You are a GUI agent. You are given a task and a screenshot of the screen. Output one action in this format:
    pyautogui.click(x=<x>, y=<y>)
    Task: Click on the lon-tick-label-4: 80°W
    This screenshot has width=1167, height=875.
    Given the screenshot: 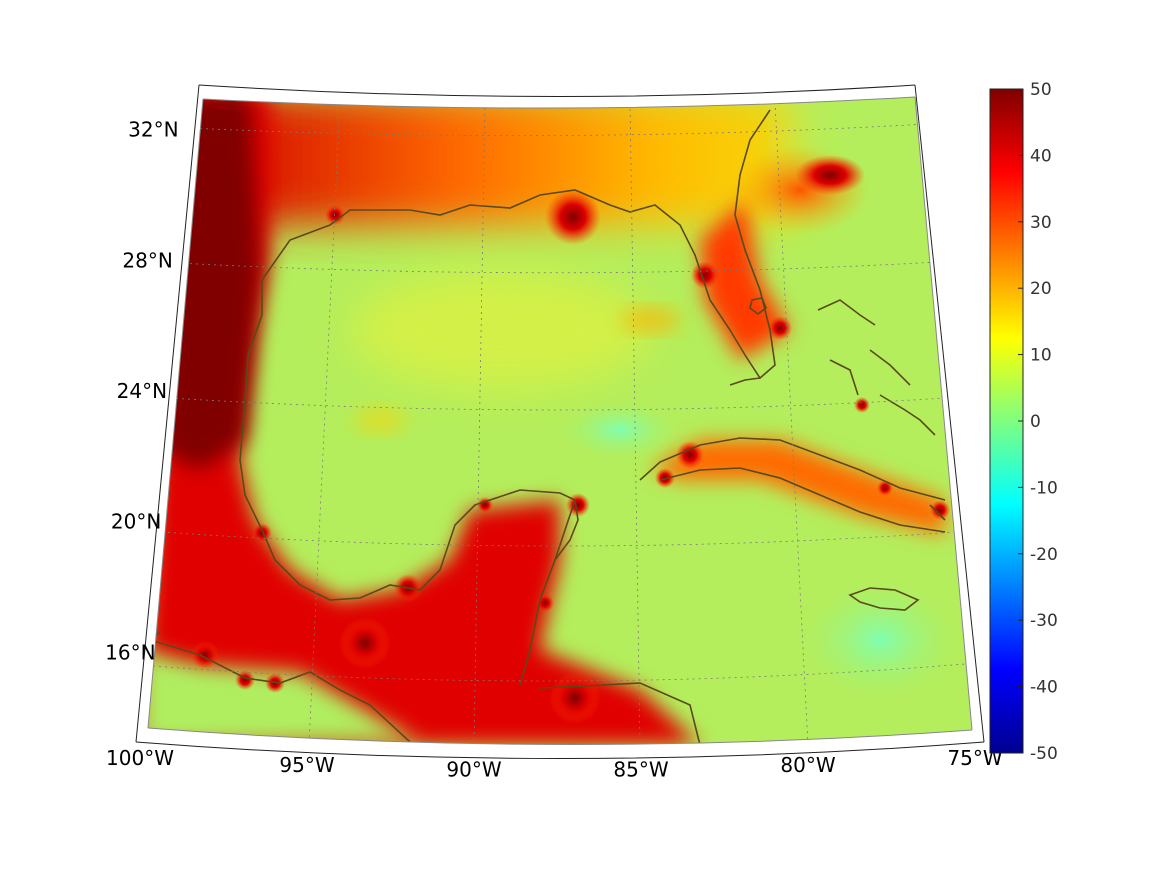 What is the action you would take?
    pyautogui.click(x=807, y=765)
    